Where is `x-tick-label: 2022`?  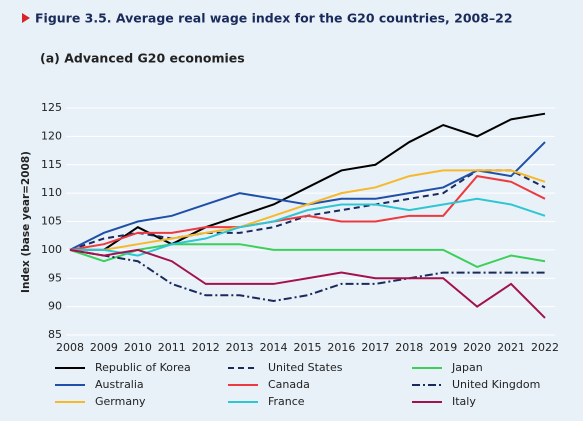 x-tick-label: 2022 is located at coordinates (545, 347).